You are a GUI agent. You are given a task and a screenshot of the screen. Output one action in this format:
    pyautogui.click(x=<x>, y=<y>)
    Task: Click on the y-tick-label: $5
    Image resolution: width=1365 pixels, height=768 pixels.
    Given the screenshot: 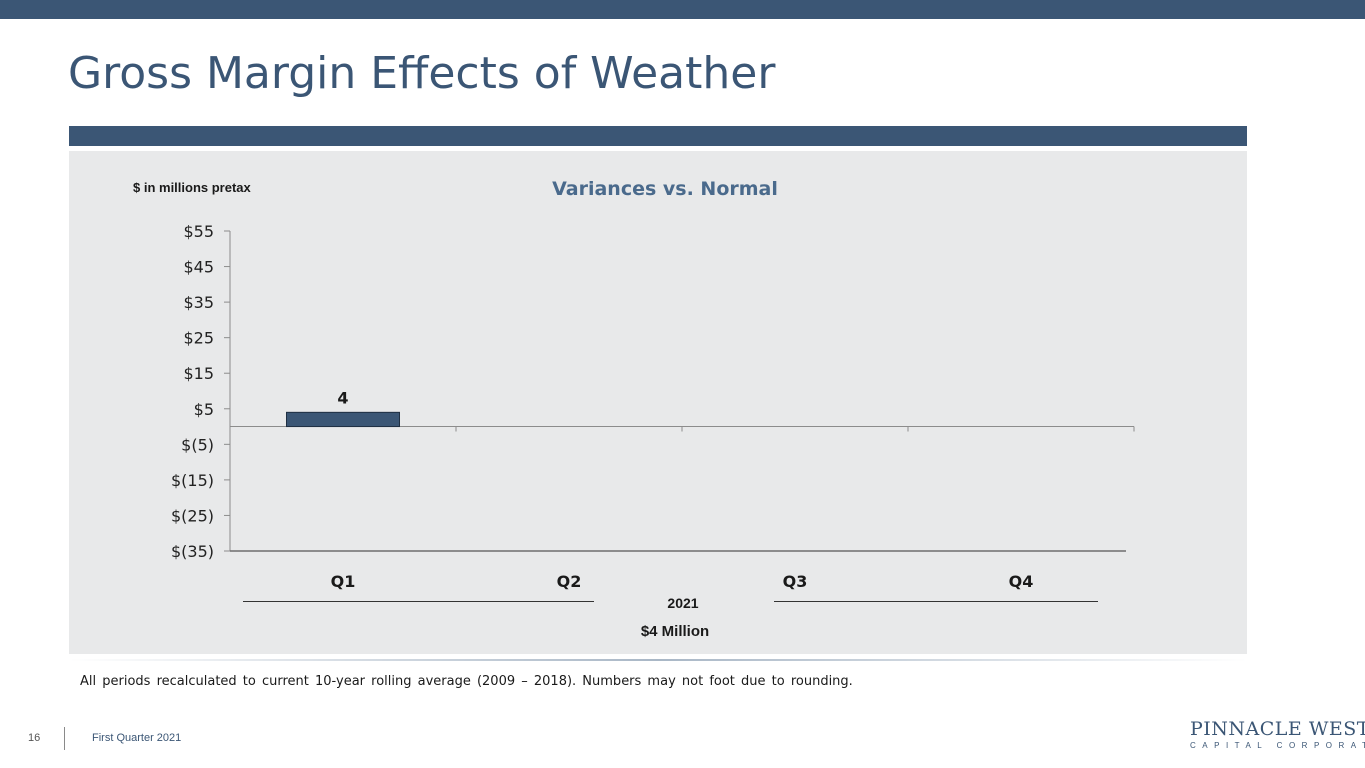 What is the action you would take?
    pyautogui.click(x=204, y=409)
    